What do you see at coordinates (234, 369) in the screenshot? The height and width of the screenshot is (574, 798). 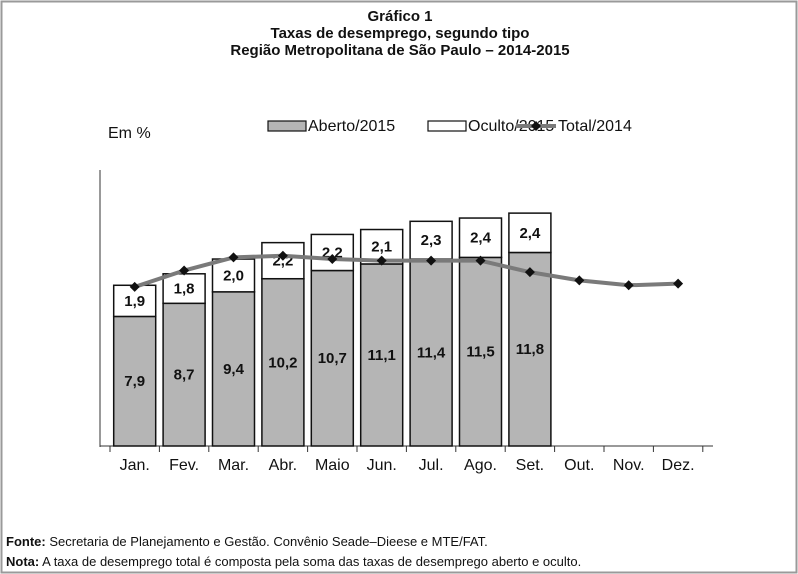 I see `data-label: 9,4` at bounding box center [234, 369].